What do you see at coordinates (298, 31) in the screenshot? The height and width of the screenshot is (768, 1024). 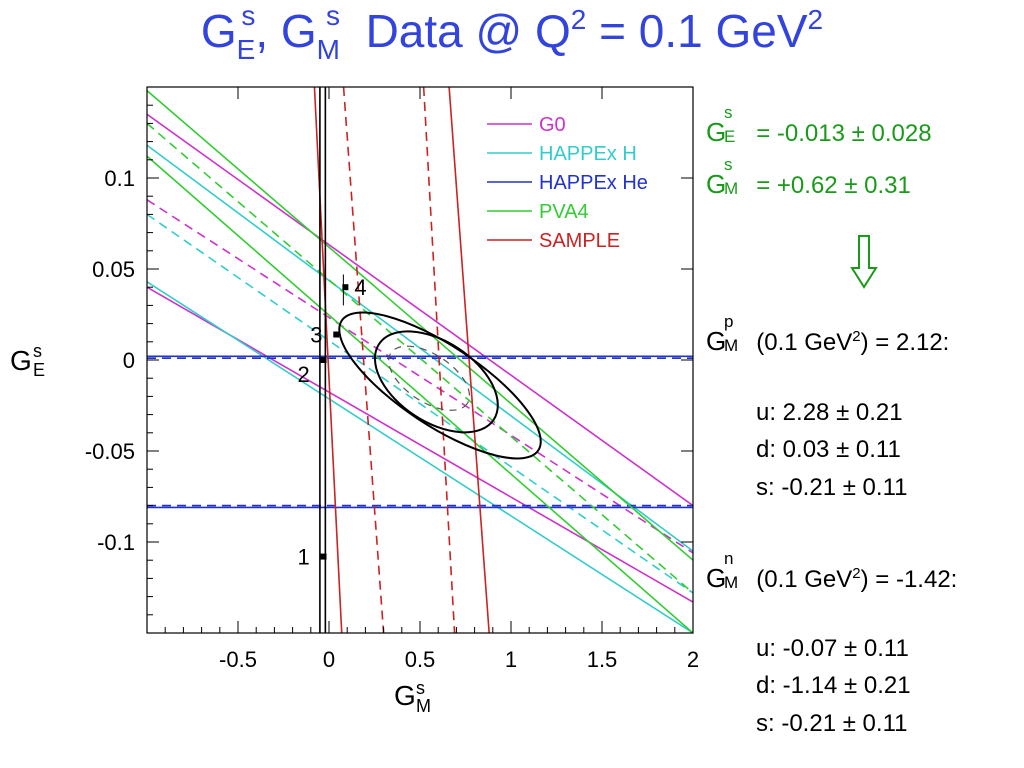 I see `title-g2: G` at bounding box center [298, 31].